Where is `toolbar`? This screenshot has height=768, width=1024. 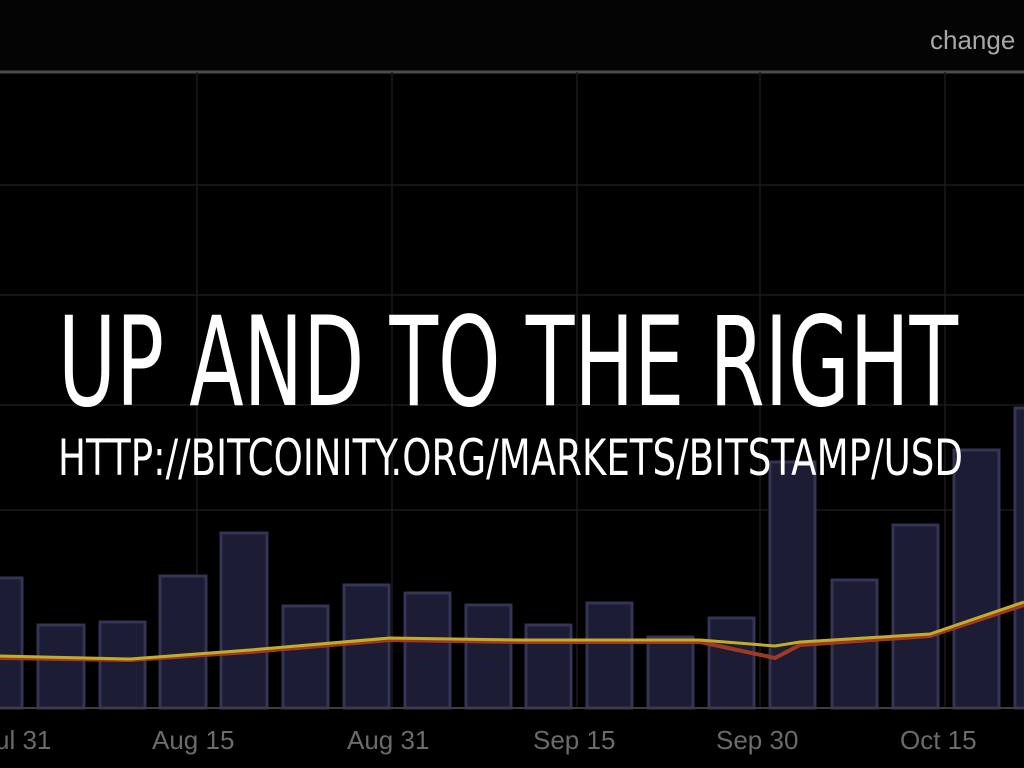 toolbar is located at coordinates (512, 36).